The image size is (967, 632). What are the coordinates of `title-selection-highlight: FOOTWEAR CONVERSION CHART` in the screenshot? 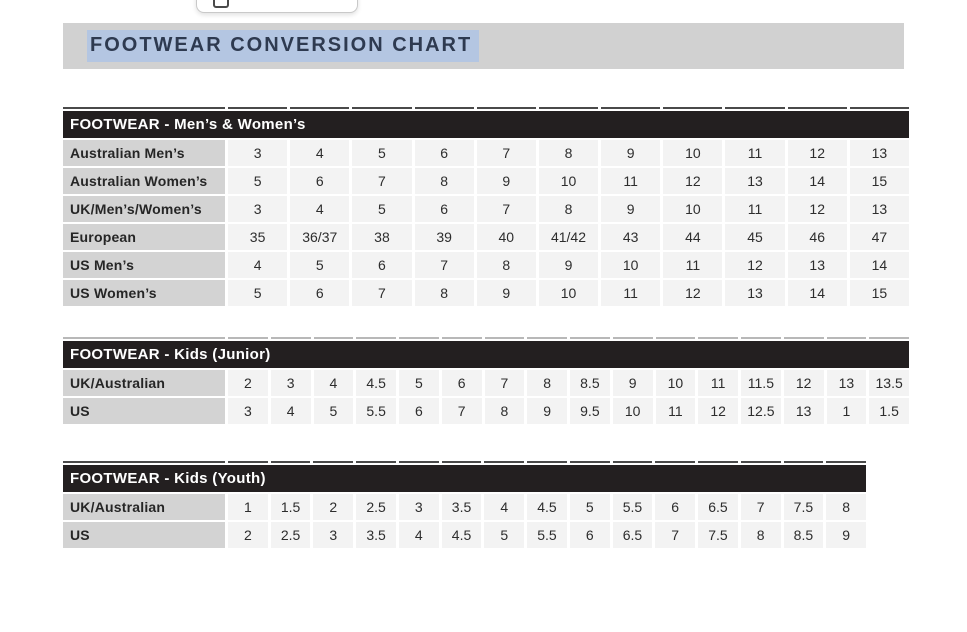 It's located at (283, 46).